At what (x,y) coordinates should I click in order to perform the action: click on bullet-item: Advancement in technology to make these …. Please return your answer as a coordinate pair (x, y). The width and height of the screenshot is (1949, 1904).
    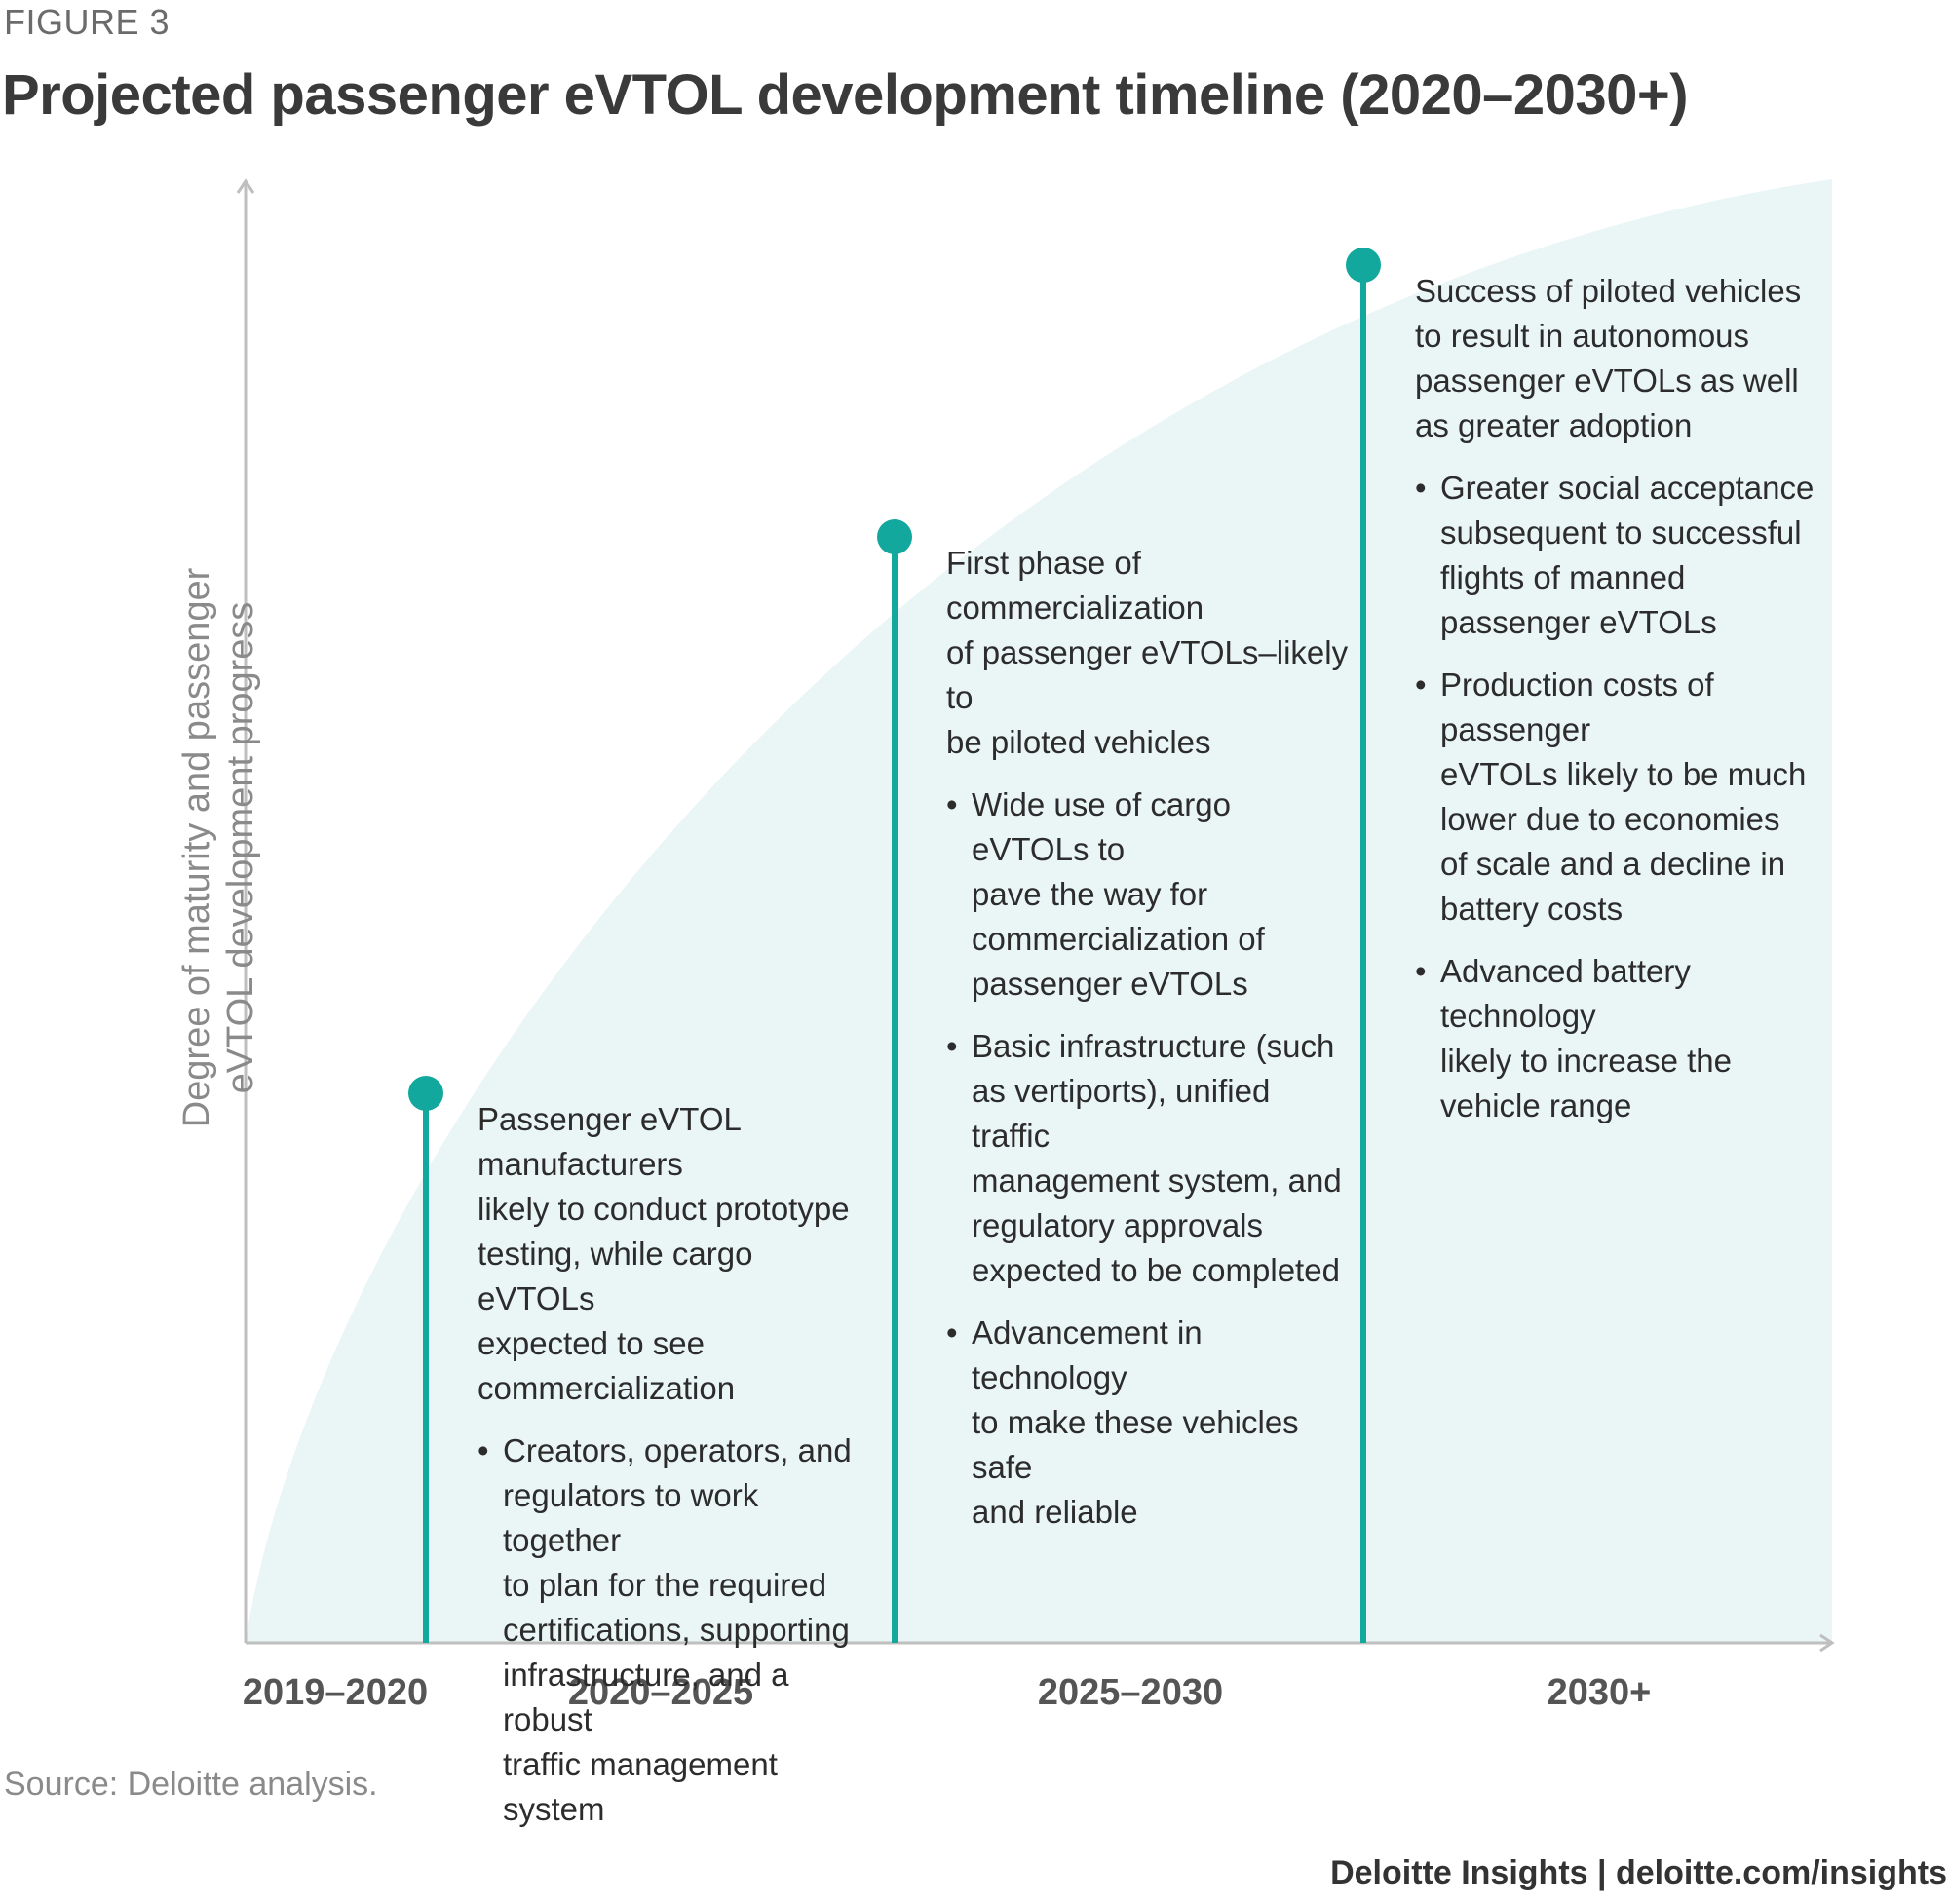
    Looking at the image, I should click on (1151, 1423).